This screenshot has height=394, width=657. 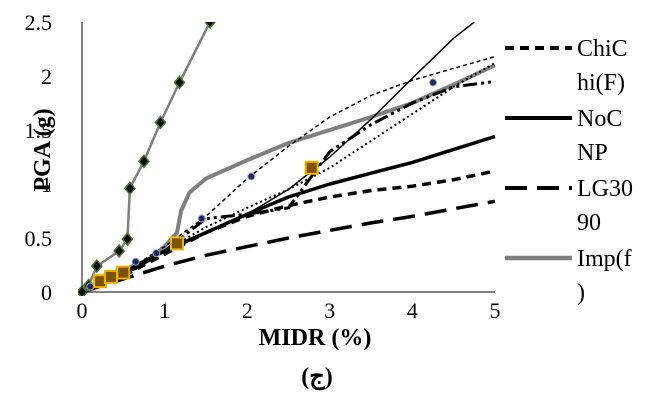 What do you see at coordinates (289, 310) in the screenshot?
I see `x-tick-labels: 0 1 2 3 4 5` at bounding box center [289, 310].